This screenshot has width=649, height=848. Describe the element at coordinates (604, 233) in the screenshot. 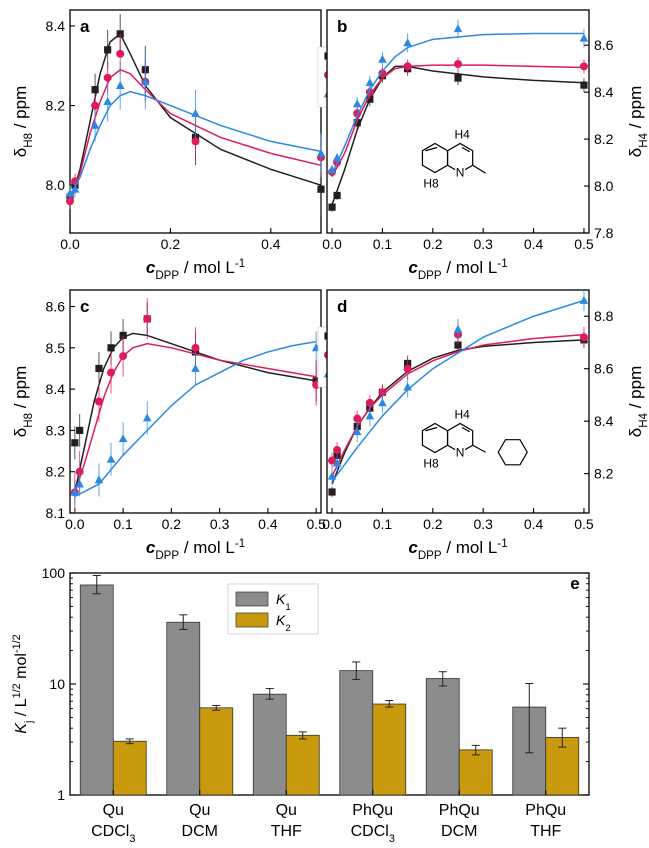

I see `y-tick-label: 7.8` at that location.